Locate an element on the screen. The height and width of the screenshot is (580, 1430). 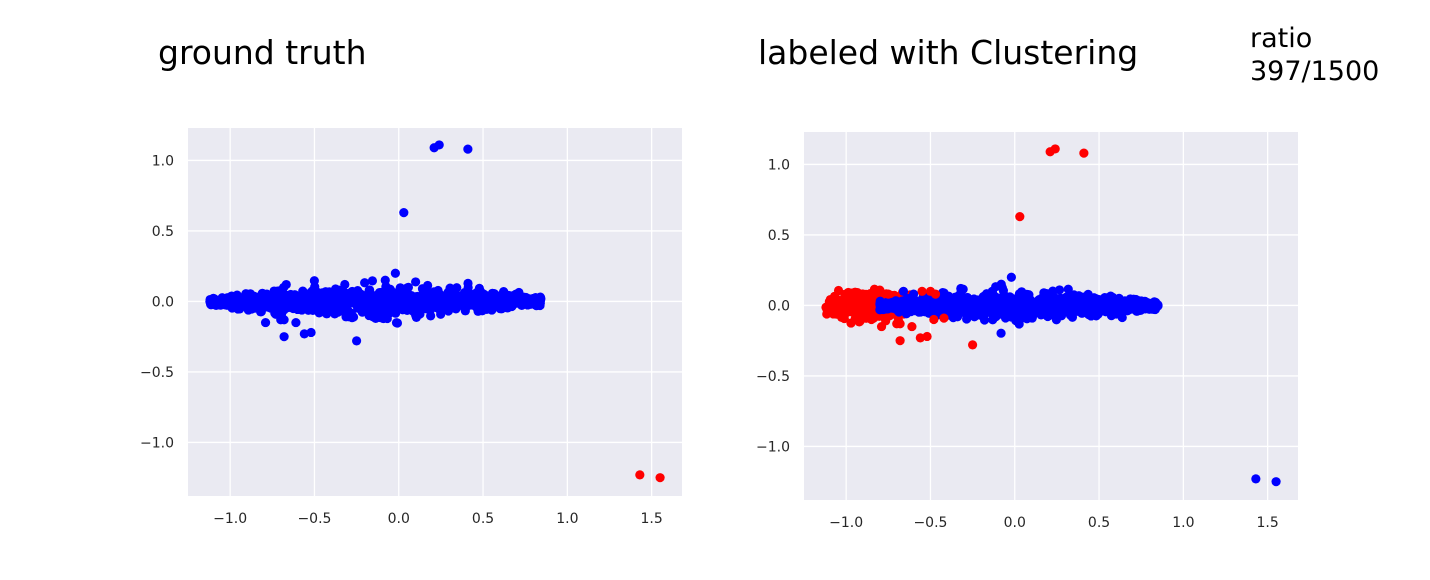
ratio-label: ratio is located at coordinates (1281, 38).